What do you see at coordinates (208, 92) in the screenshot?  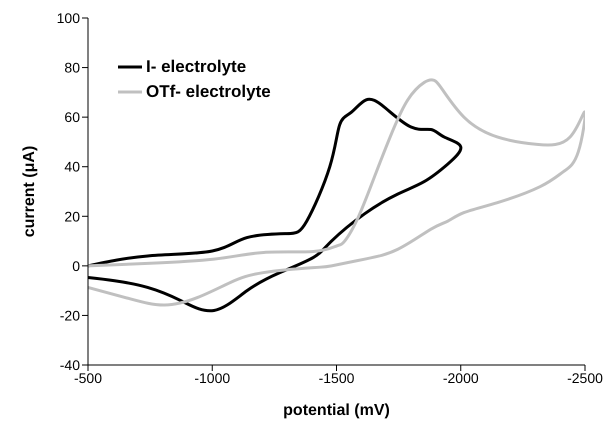 I see `legend-label: OTf- electrolyte` at bounding box center [208, 92].